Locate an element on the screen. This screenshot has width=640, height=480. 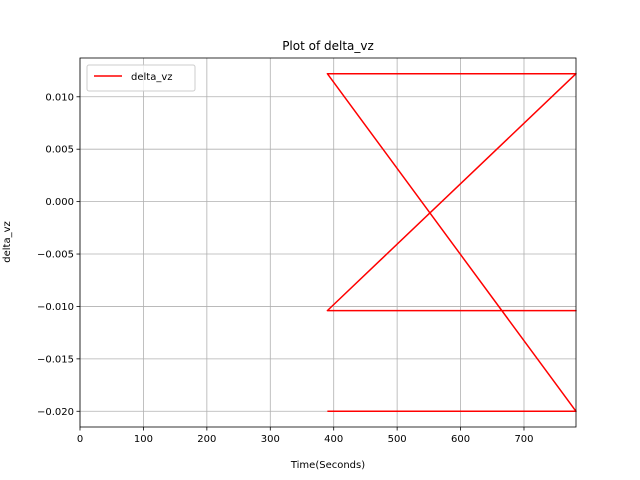
legend-label: delta_vz is located at coordinates (152, 77).